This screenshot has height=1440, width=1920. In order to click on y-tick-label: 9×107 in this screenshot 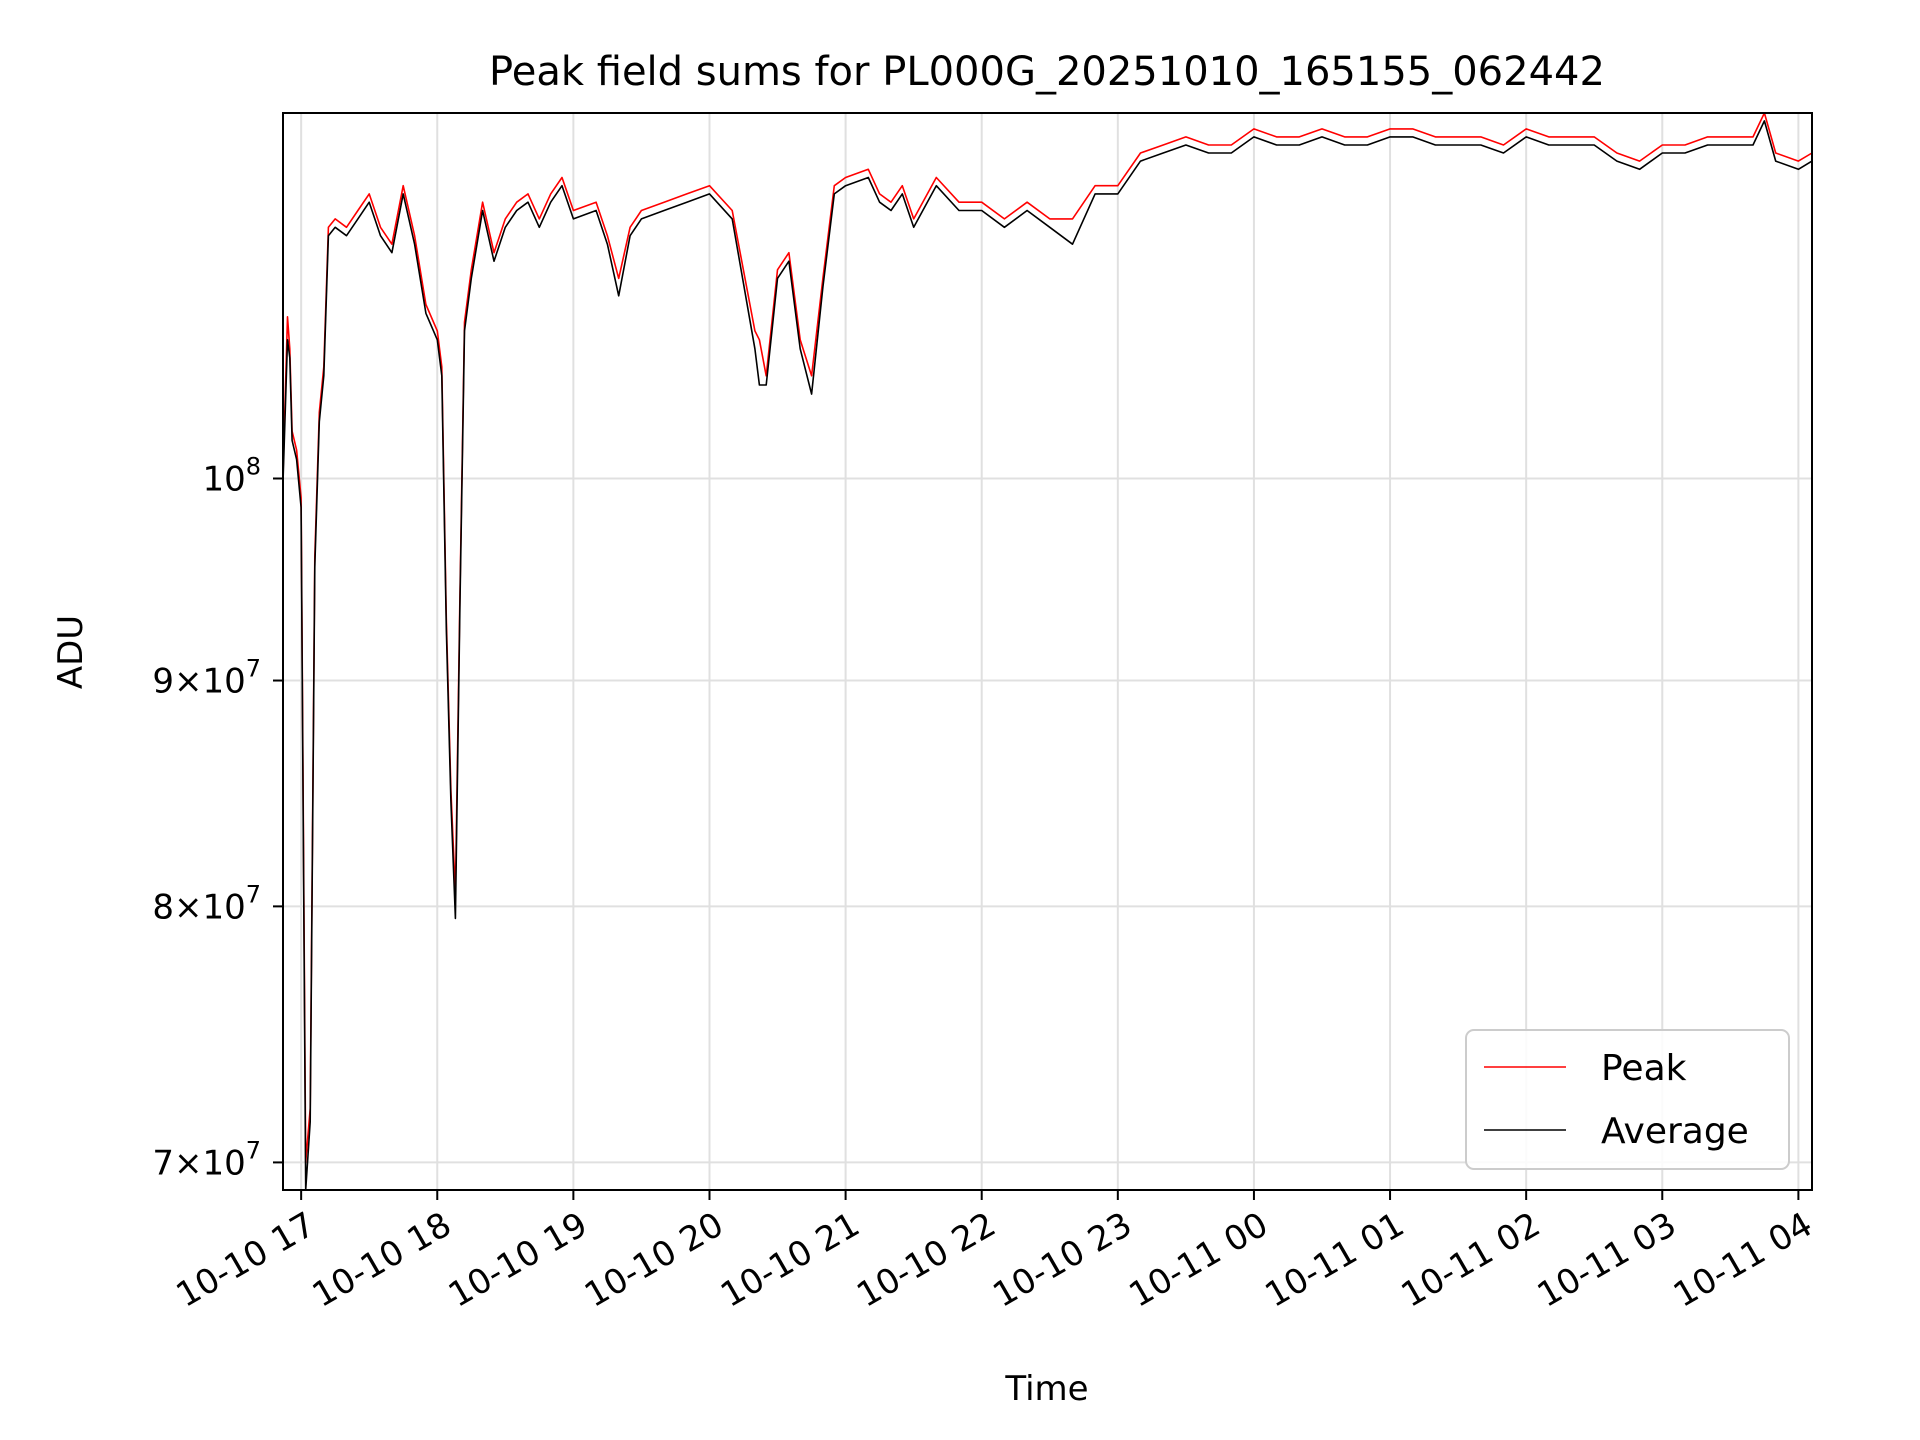, I will do `click(206, 678)`.